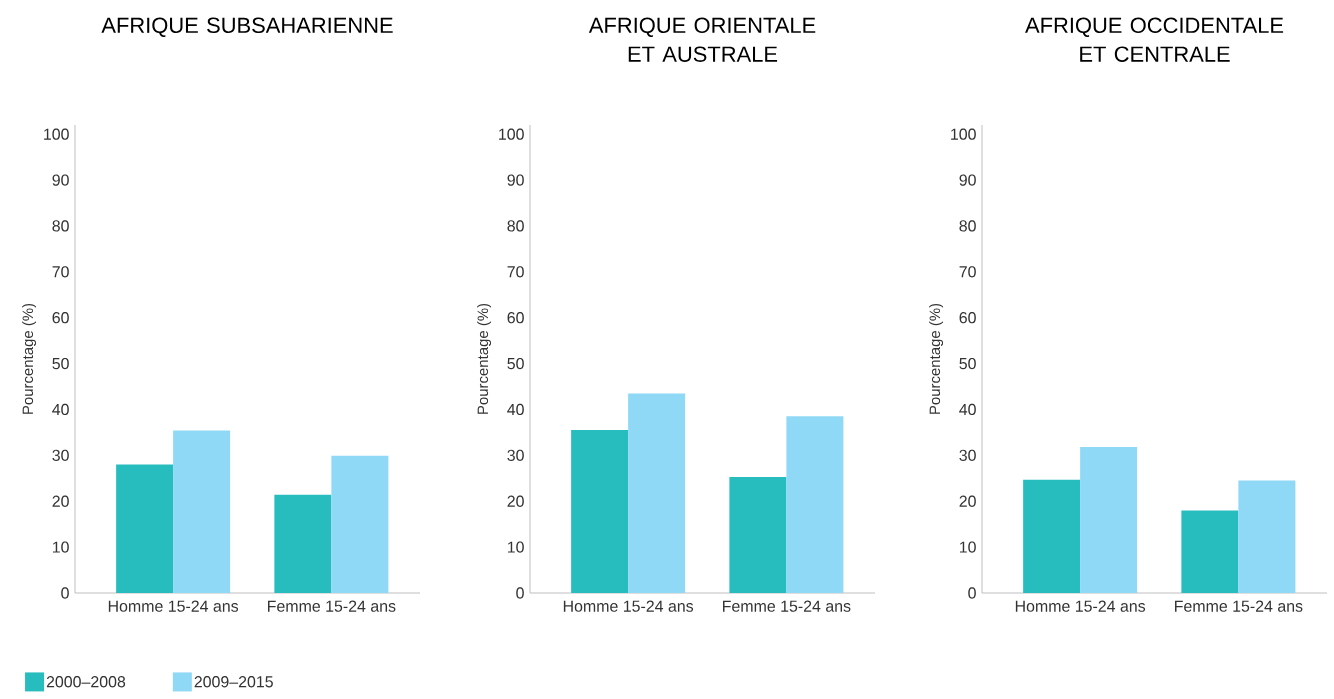 This screenshot has height=699, width=1334. I want to click on legend-label: 2009–2015, so click(233, 682).